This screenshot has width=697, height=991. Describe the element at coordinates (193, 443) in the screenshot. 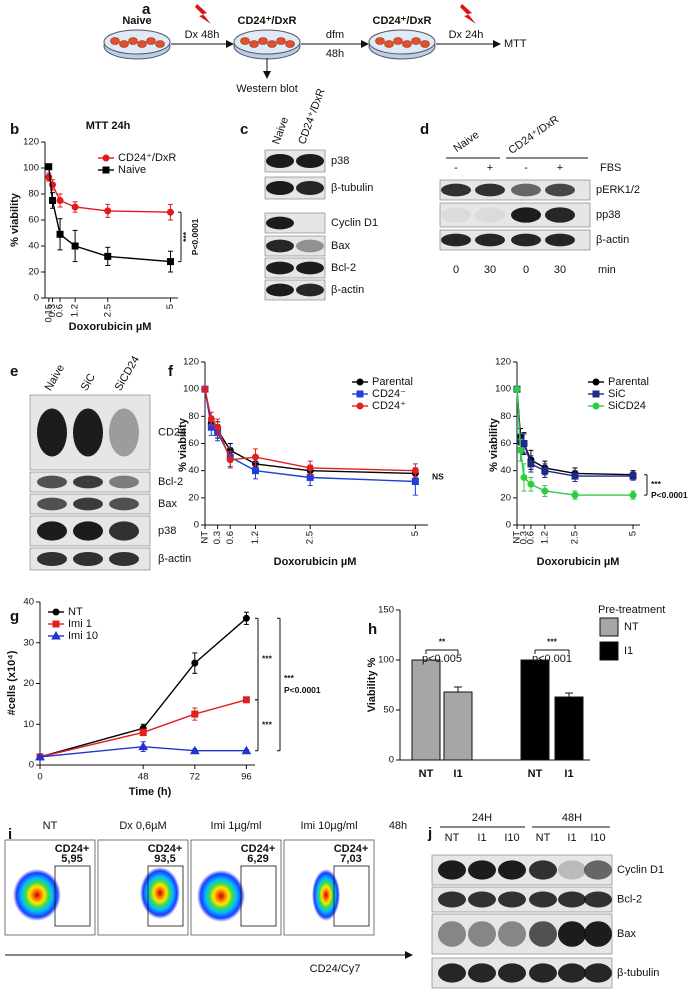

I see `y-tick-label: 60` at that location.